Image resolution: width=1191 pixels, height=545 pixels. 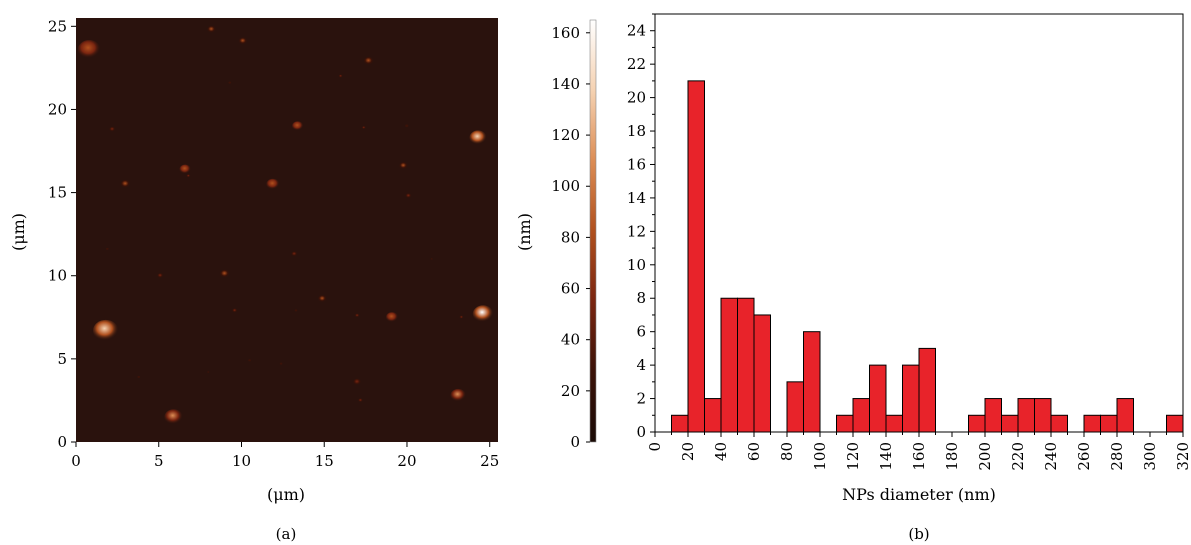 I want to click on panel-a-caption: (a), so click(x=286, y=534).